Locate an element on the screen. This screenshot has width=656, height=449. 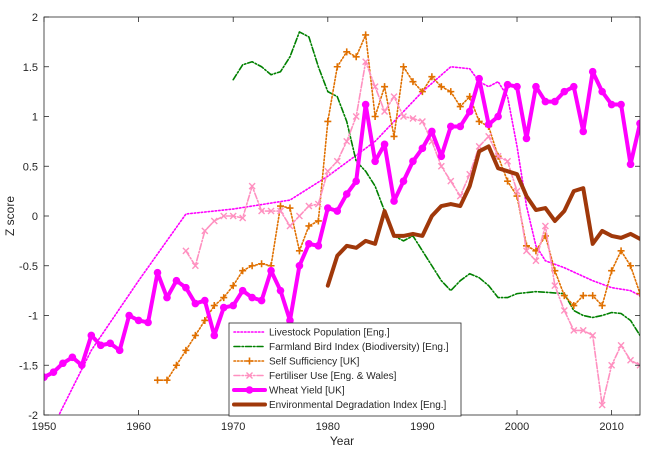
x-tick-label: 1980 is located at coordinates (328, 427).